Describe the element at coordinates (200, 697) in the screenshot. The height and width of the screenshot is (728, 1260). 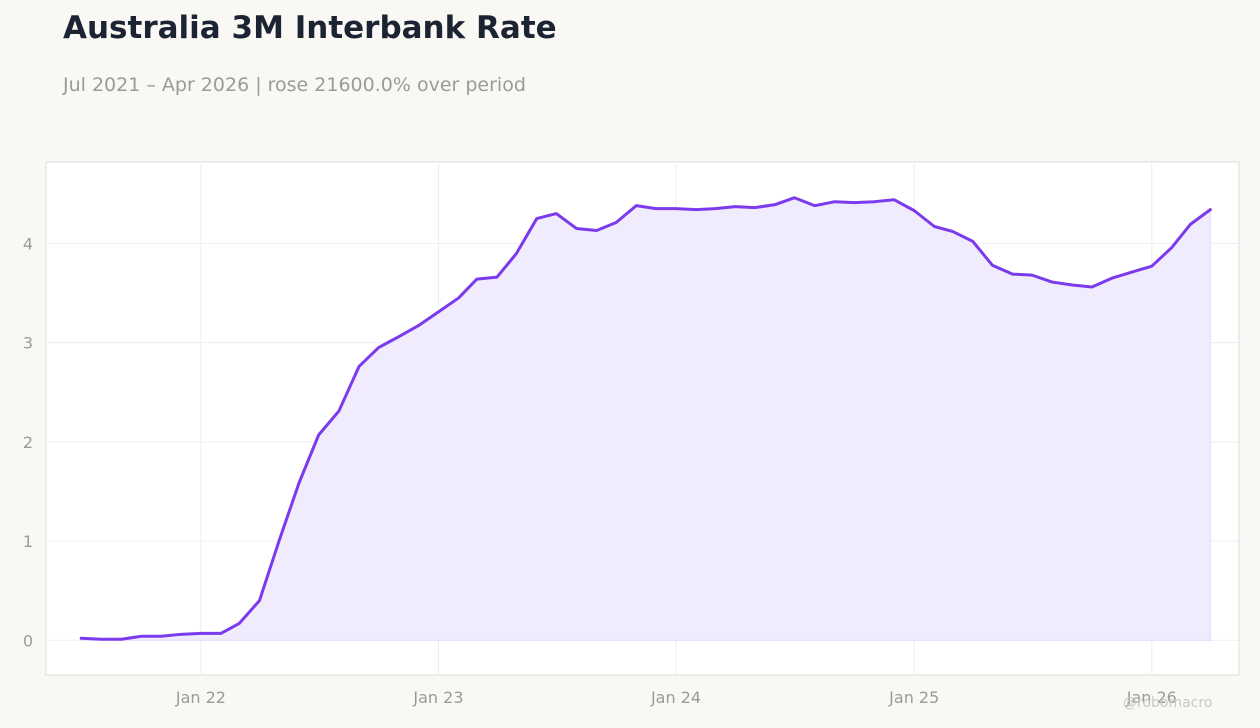
I see `x-tick-label: Jan 22` at that location.